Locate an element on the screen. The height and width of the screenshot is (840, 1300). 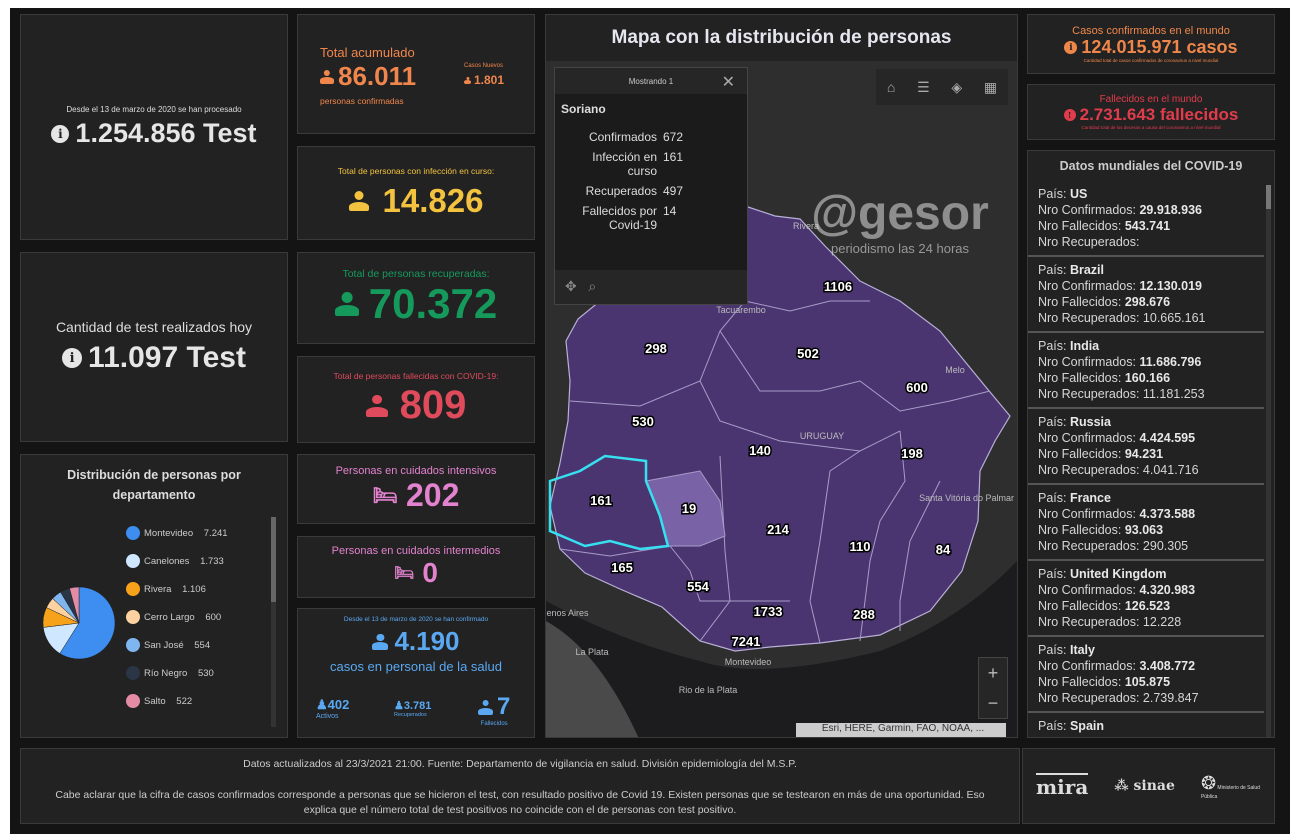
world-deaths-title: Fallecidos en el mundo is located at coordinates (1151, 99).